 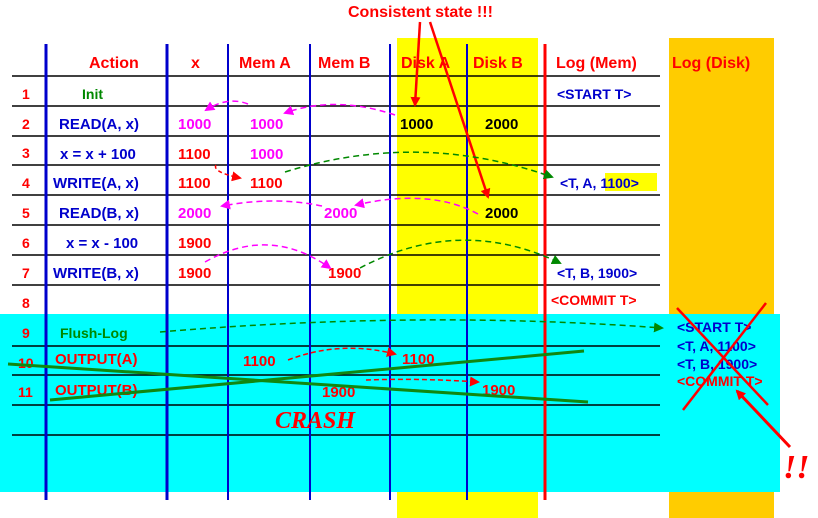 What do you see at coordinates (26, 273) in the screenshot?
I see `row-number: 7` at bounding box center [26, 273].